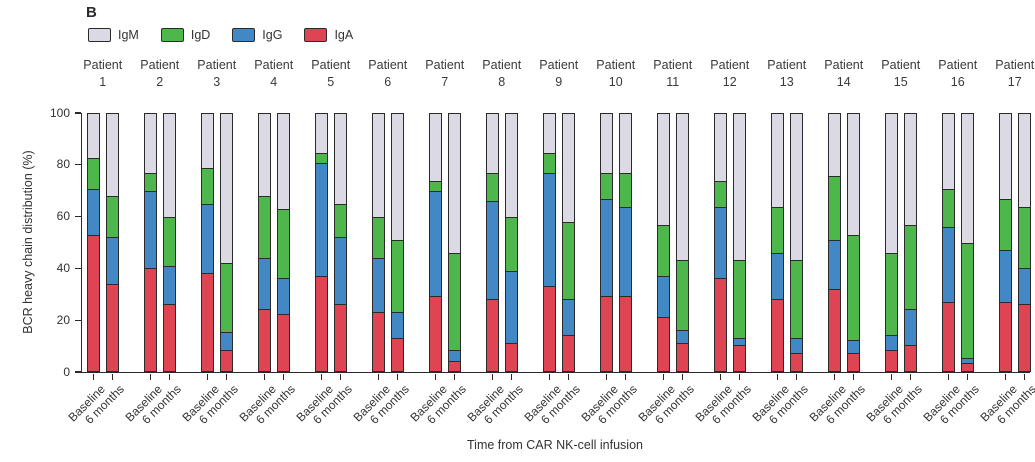  Describe the element at coordinates (316, 35) in the screenshot. I see `legend-swatch-iga` at that location.